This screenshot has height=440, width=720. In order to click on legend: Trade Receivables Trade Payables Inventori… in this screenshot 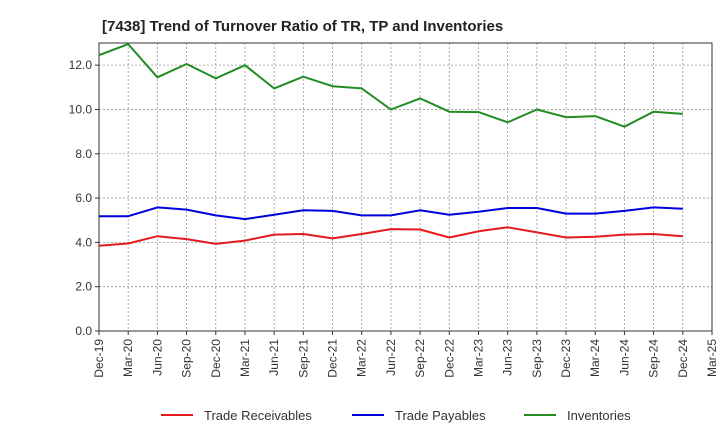, I will do `click(396, 415)`.